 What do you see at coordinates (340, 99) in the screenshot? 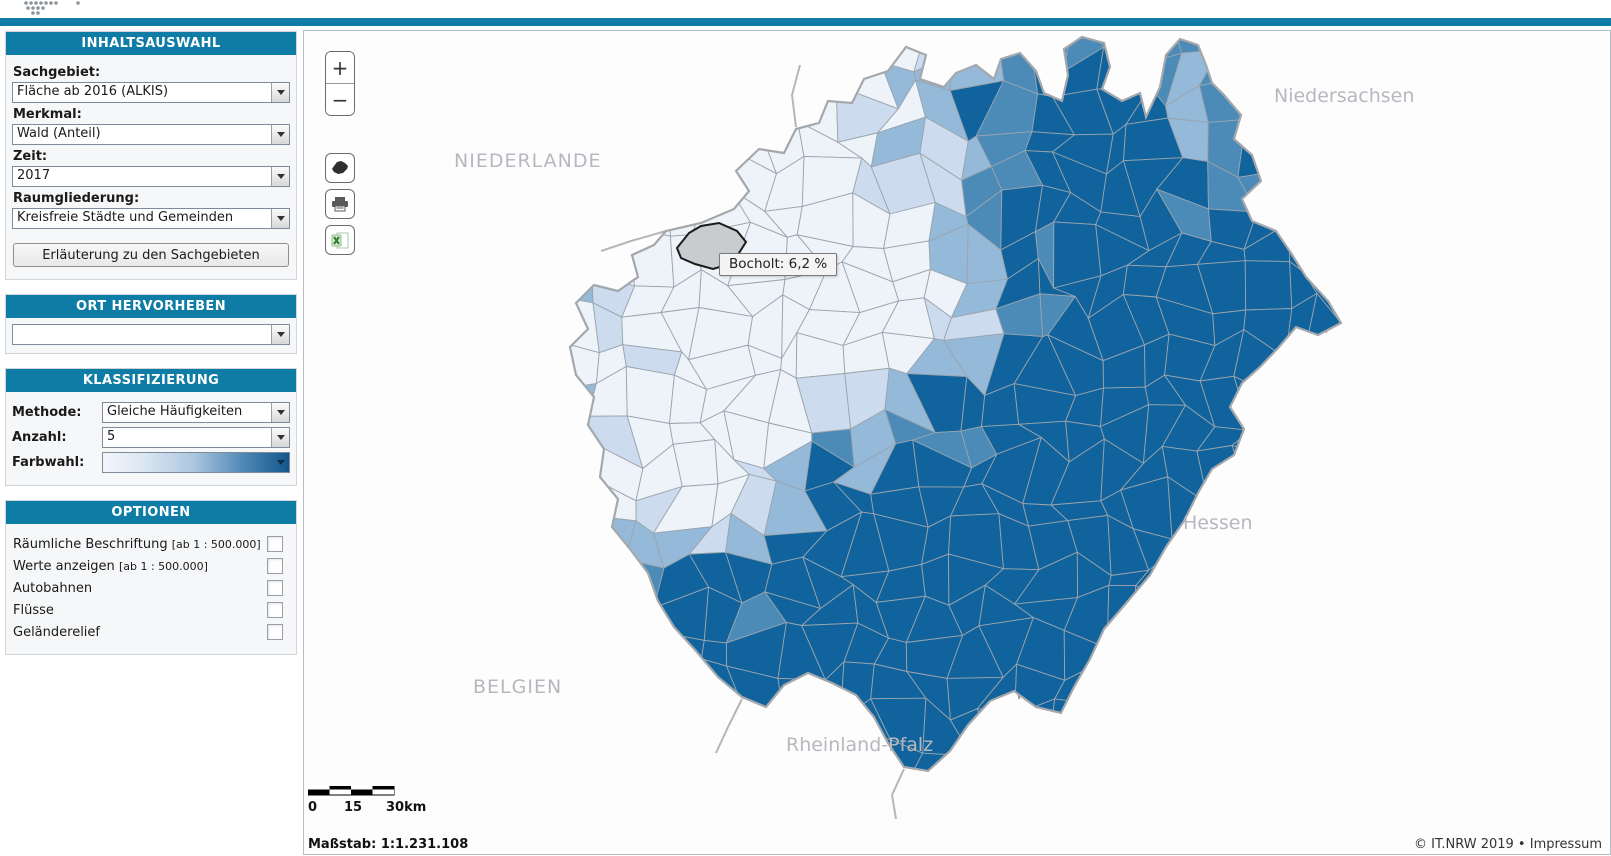
I see `zoom-out-button: −` at bounding box center [340, 99].